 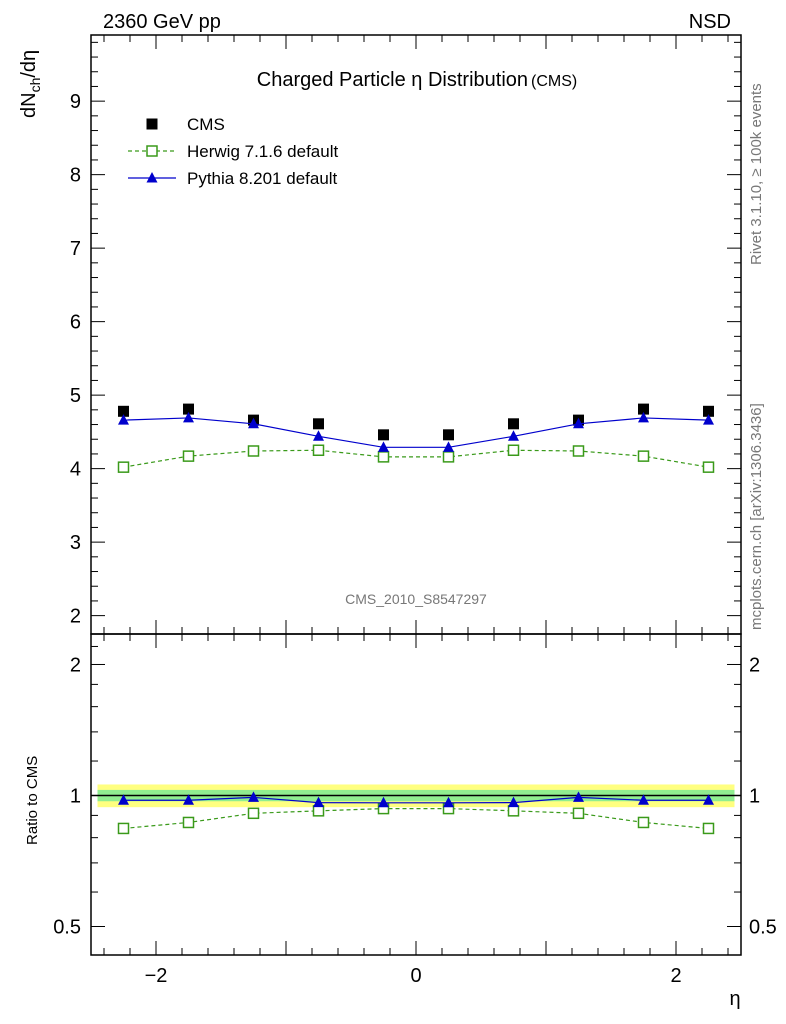 What do you see at coordinates (67, 927) in the screenshot?
I see `ratio-y-tick-label: 0.5` at bounding box center [67, 927].